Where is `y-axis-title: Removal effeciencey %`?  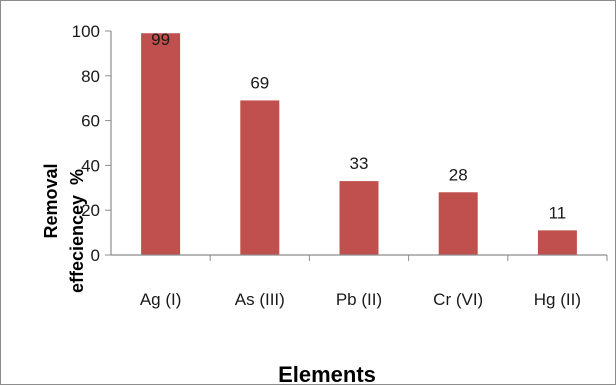
y-axis-title: Removal effeciencey % is located at coordinates (64, 228).